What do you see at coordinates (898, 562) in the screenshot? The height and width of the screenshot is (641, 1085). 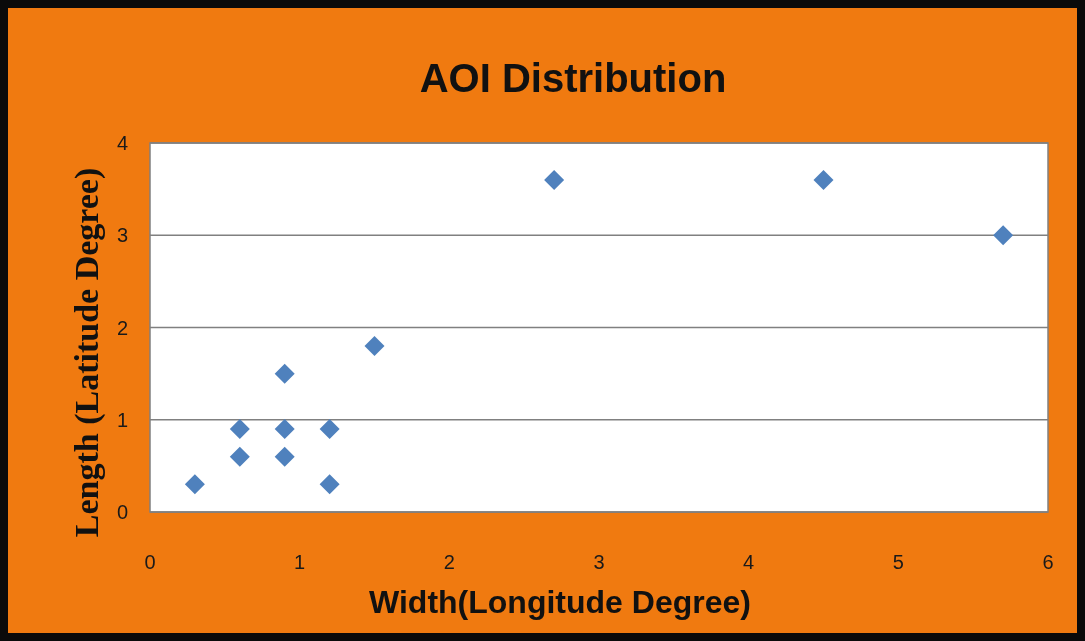 I see `x-tick-label: 5` at bounding box center [898, 562].